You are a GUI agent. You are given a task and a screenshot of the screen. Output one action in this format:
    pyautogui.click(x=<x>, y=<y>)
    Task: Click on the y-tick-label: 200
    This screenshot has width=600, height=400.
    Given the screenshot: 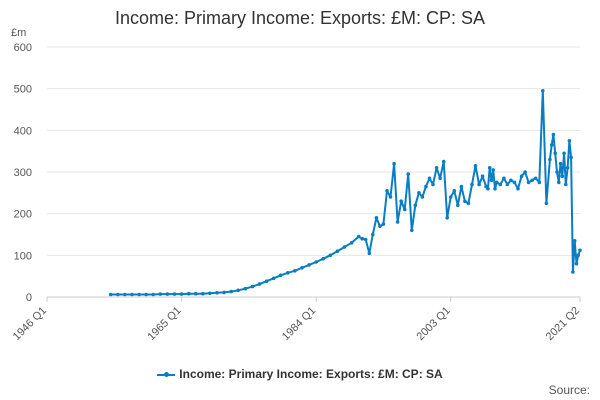 What is the action you would take?
    pyautogui.click(x=23, y=215)
    